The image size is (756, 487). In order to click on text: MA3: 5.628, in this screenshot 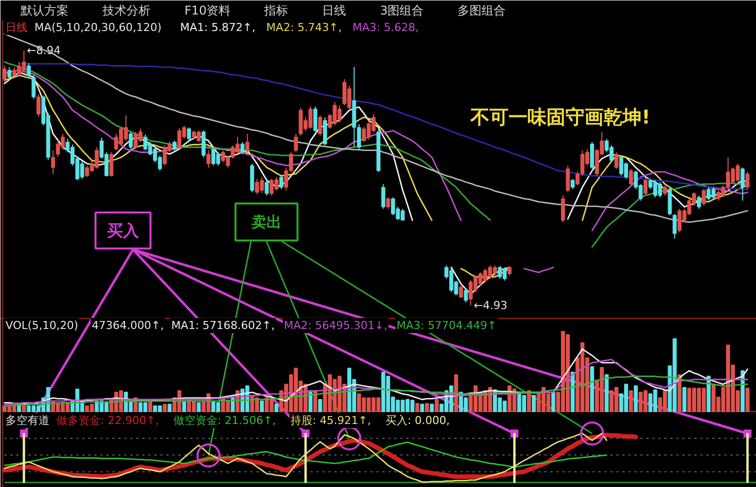, I will do `click(385, 27)`.